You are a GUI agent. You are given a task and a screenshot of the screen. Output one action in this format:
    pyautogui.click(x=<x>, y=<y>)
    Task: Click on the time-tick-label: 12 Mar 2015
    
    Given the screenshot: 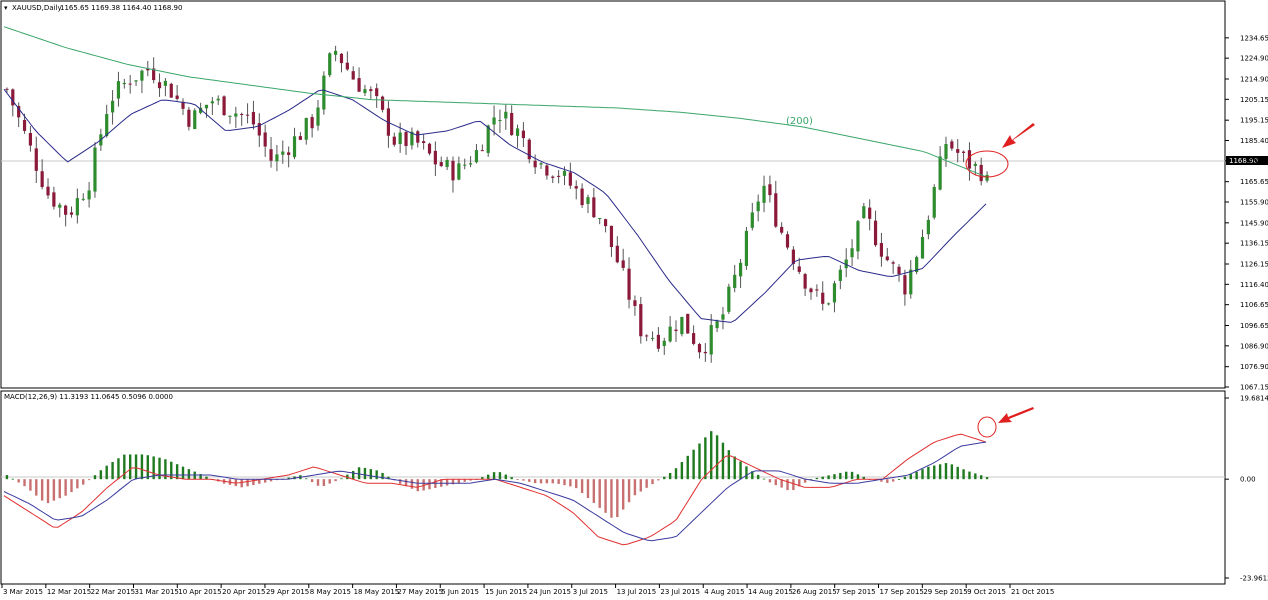 What is the action you would take?
    pyautogui.click(x=69, y=592)
    